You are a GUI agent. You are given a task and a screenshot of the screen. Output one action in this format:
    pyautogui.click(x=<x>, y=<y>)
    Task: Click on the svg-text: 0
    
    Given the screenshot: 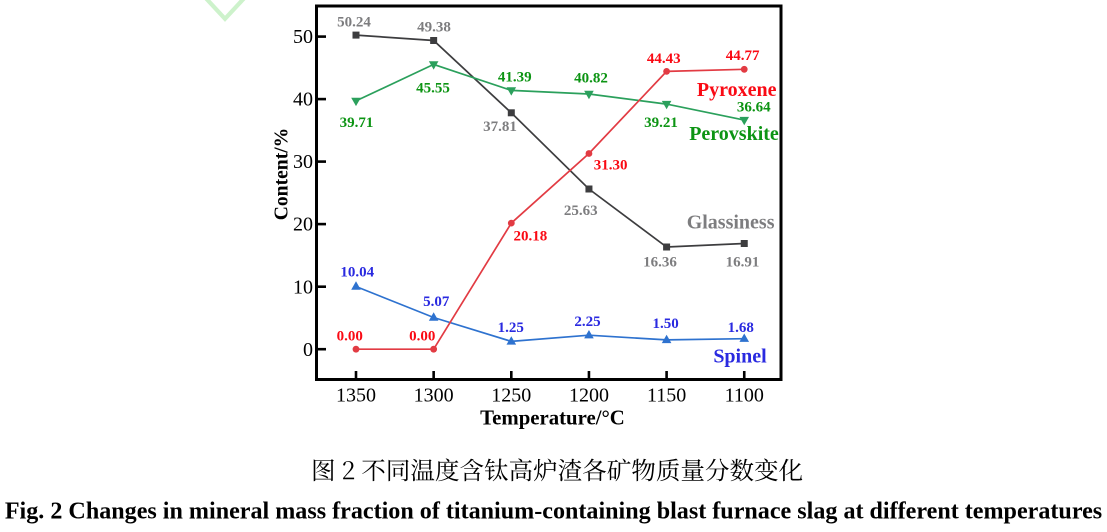 What is the action you would take?
    pyautogui.click(x=308, y=350)
    